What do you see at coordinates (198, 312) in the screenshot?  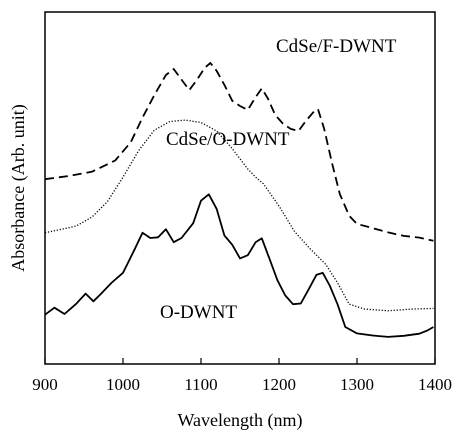 I see `series-label-o-dwnt: O-DWNT` at bounding box center [198, 312].